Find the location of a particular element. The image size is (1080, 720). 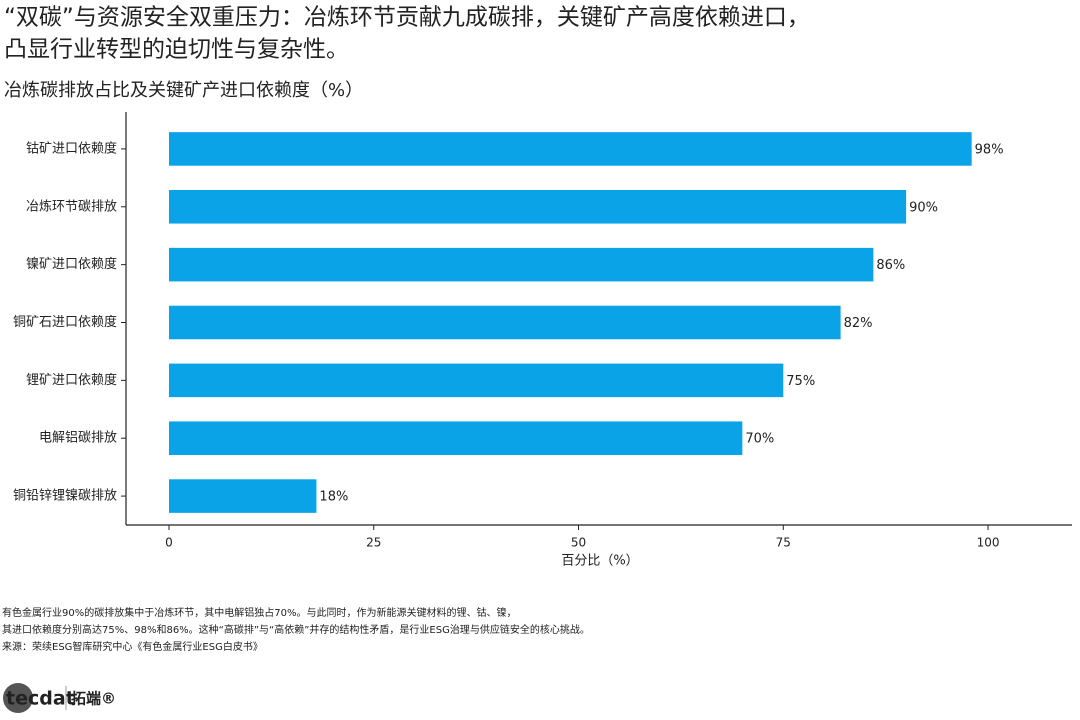

x-axis-label: 百分比（%） is located at coordinates (599, 561).